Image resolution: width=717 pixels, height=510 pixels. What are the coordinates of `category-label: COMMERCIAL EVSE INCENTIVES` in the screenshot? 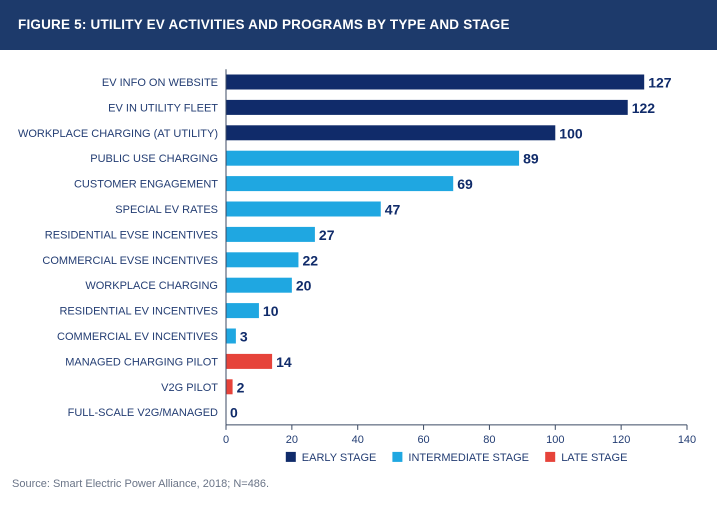 It's located at (130, 261).